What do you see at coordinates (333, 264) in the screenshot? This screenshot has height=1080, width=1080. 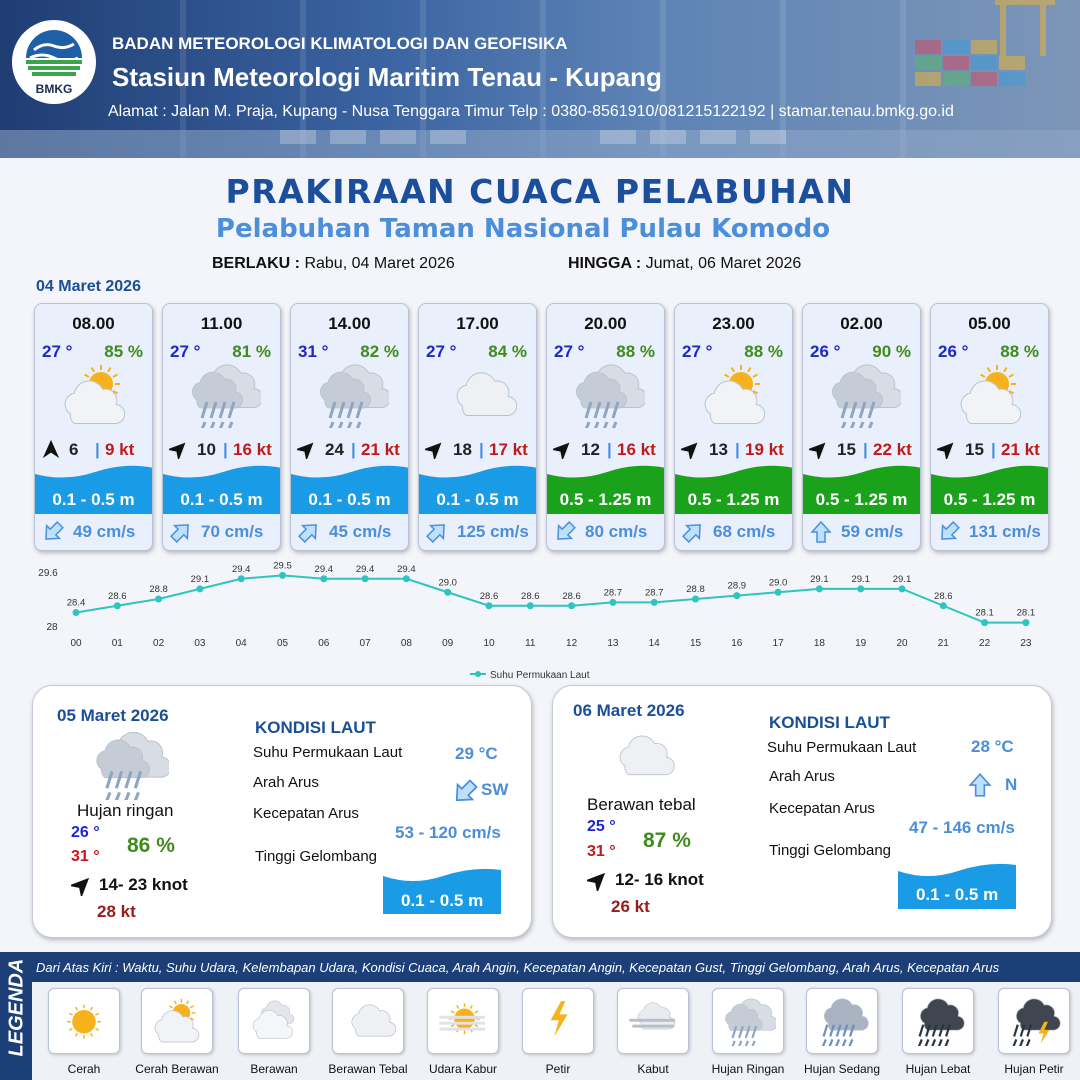 I see `valid-from: BERLAKU : Rabu, 04 Maret 2026` at bounding box center [333, 264].